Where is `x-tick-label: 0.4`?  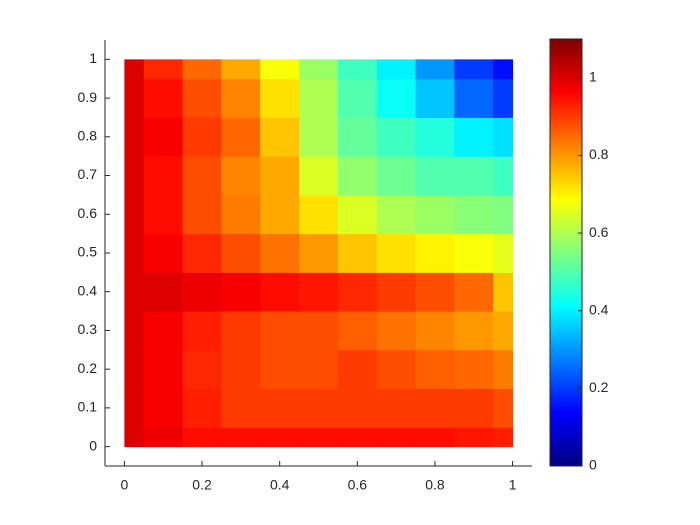
x-tick-label: 0.4 is located at coordinates (280, 485).